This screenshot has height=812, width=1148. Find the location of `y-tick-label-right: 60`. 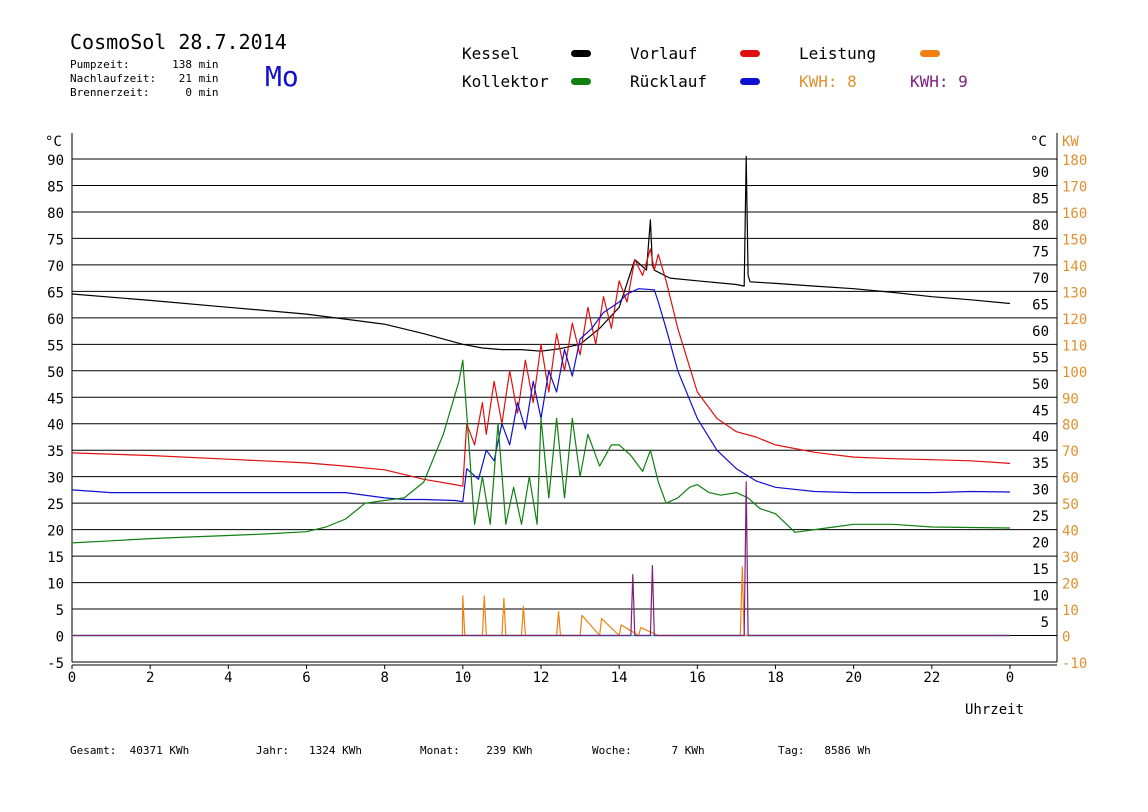

y-tick-label-right: 60 is located at coordinates (1070, 479).